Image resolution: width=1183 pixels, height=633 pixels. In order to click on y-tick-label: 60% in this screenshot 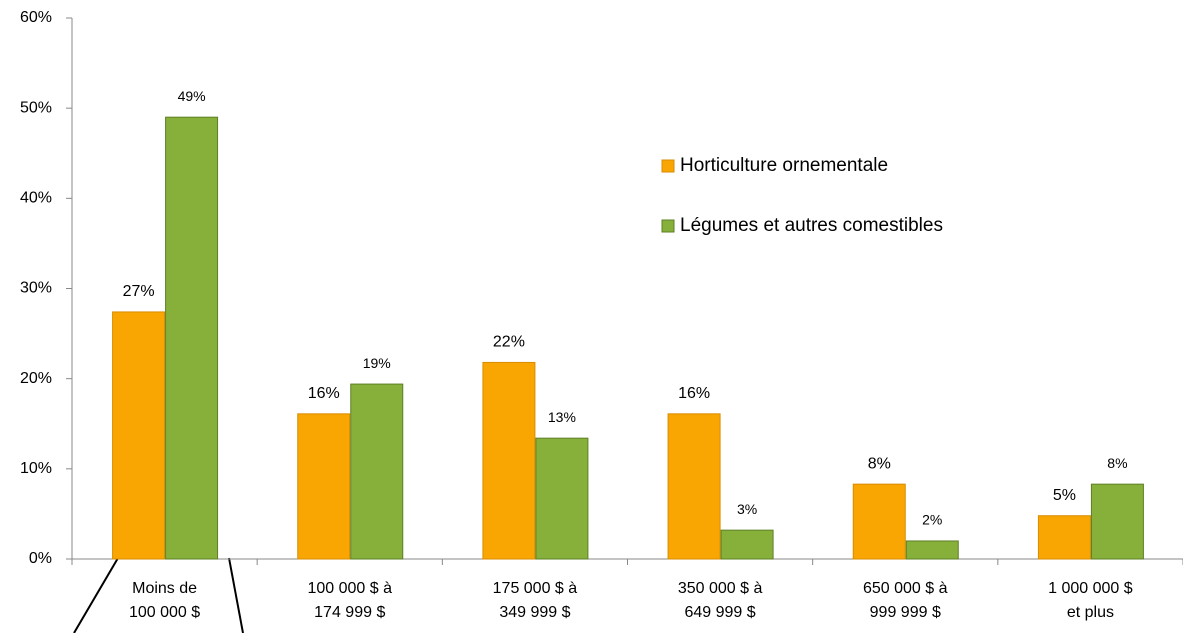, I will do `click(36, 17)`.